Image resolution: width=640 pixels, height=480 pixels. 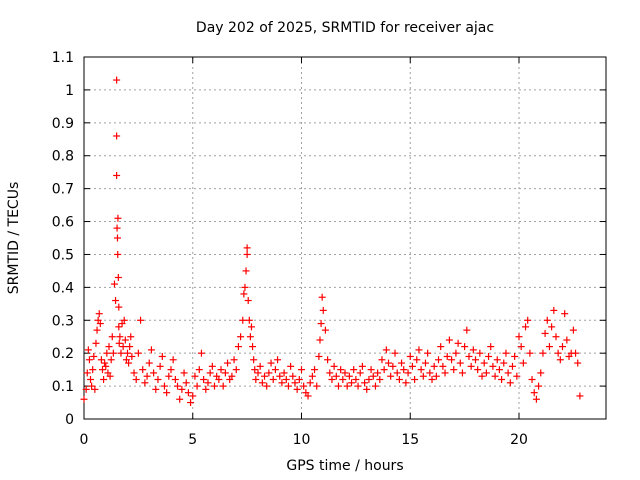 I want to click on x-tick-label: 0, so click(x=84, y=440).